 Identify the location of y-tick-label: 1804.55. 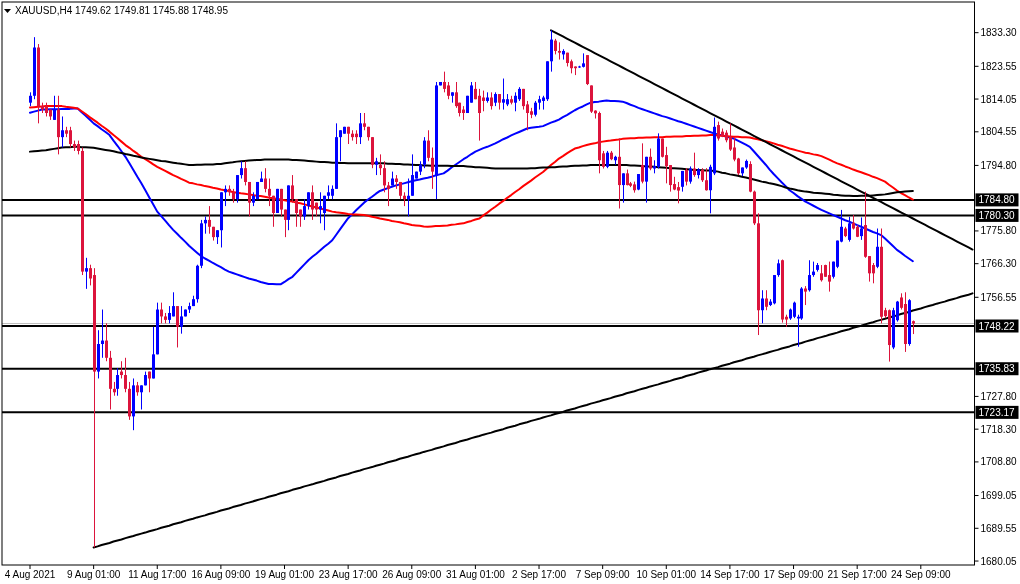
(999, 132).